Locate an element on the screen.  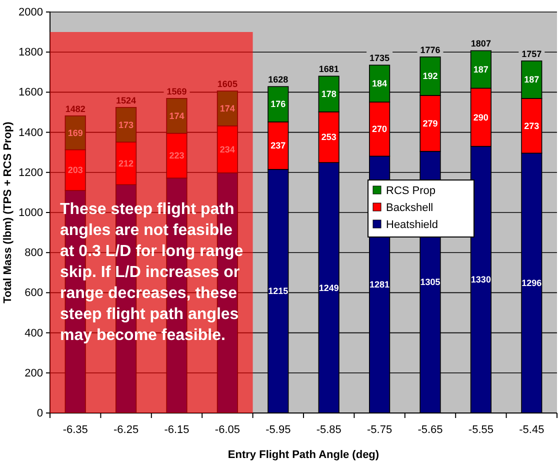
data-label: 1296 is located at coordinates (532, 283).